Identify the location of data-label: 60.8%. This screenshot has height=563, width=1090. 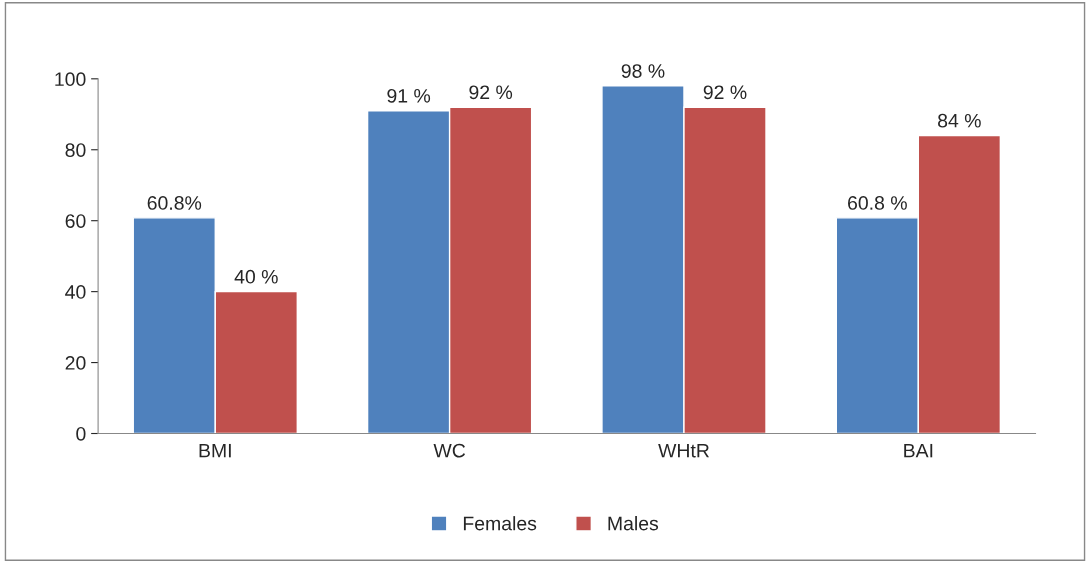
(174, 203).